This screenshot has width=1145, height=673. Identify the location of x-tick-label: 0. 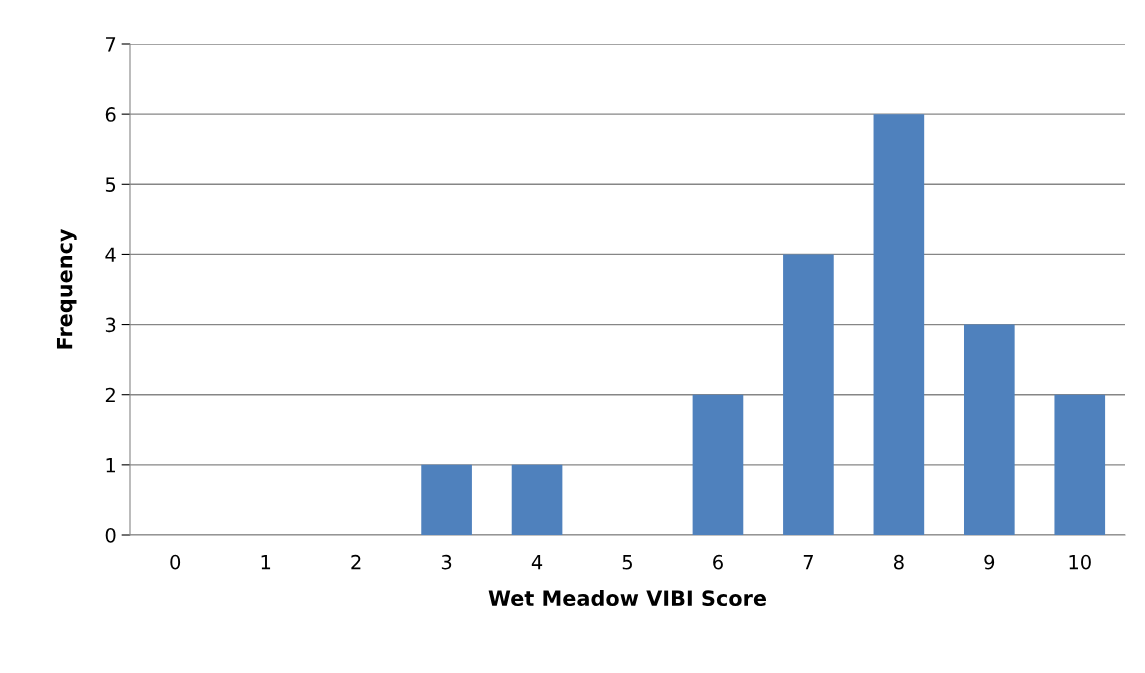
(175, 562).